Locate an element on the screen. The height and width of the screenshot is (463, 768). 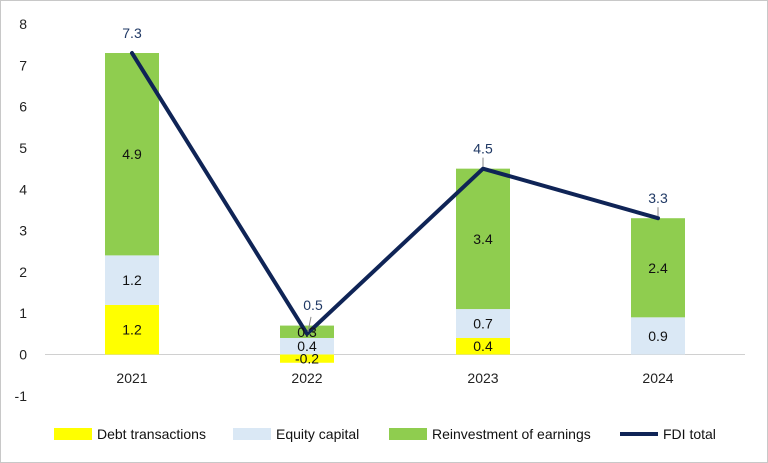
x-axis: 2021 2022 2023 2024 is located at coordinates (395, 370).